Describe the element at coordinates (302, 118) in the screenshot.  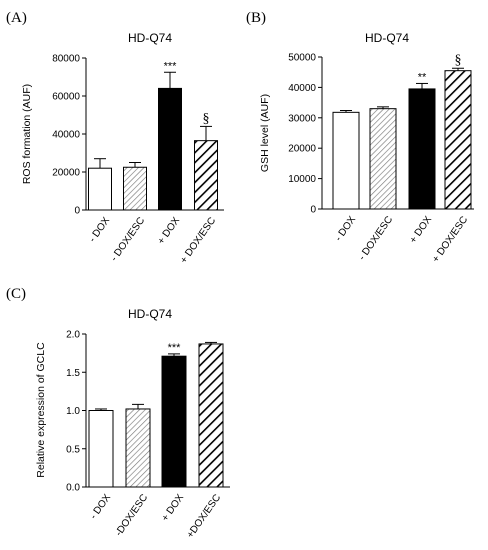
I see `y-tick-label: 30000` at that location.